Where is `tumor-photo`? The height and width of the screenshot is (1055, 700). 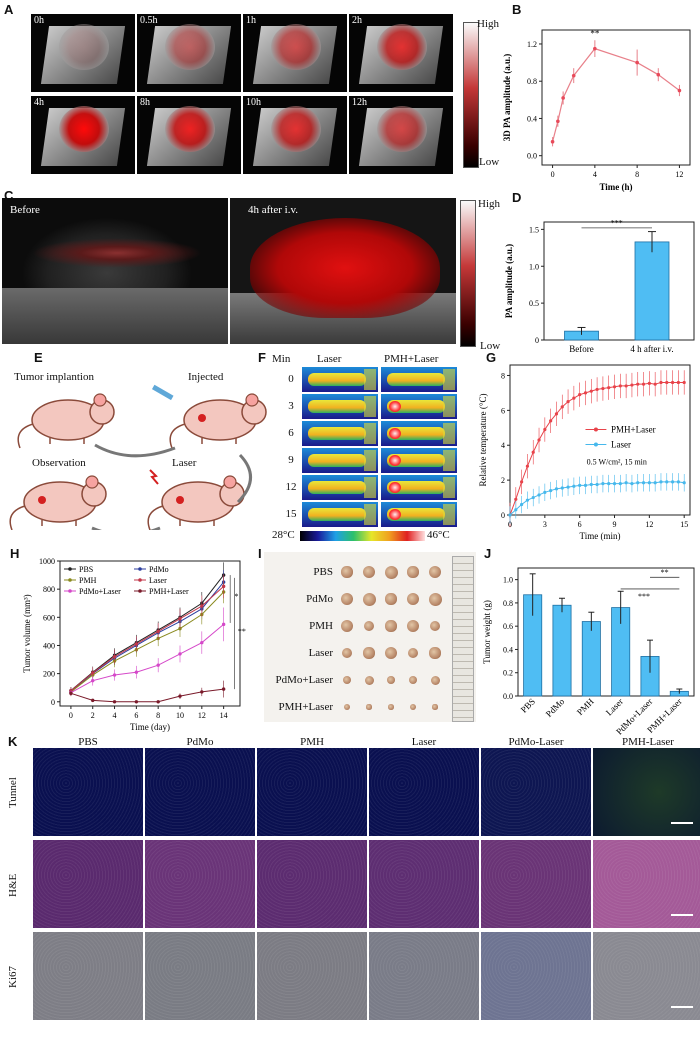
tumor-photo is located at coordinates (370, 637).